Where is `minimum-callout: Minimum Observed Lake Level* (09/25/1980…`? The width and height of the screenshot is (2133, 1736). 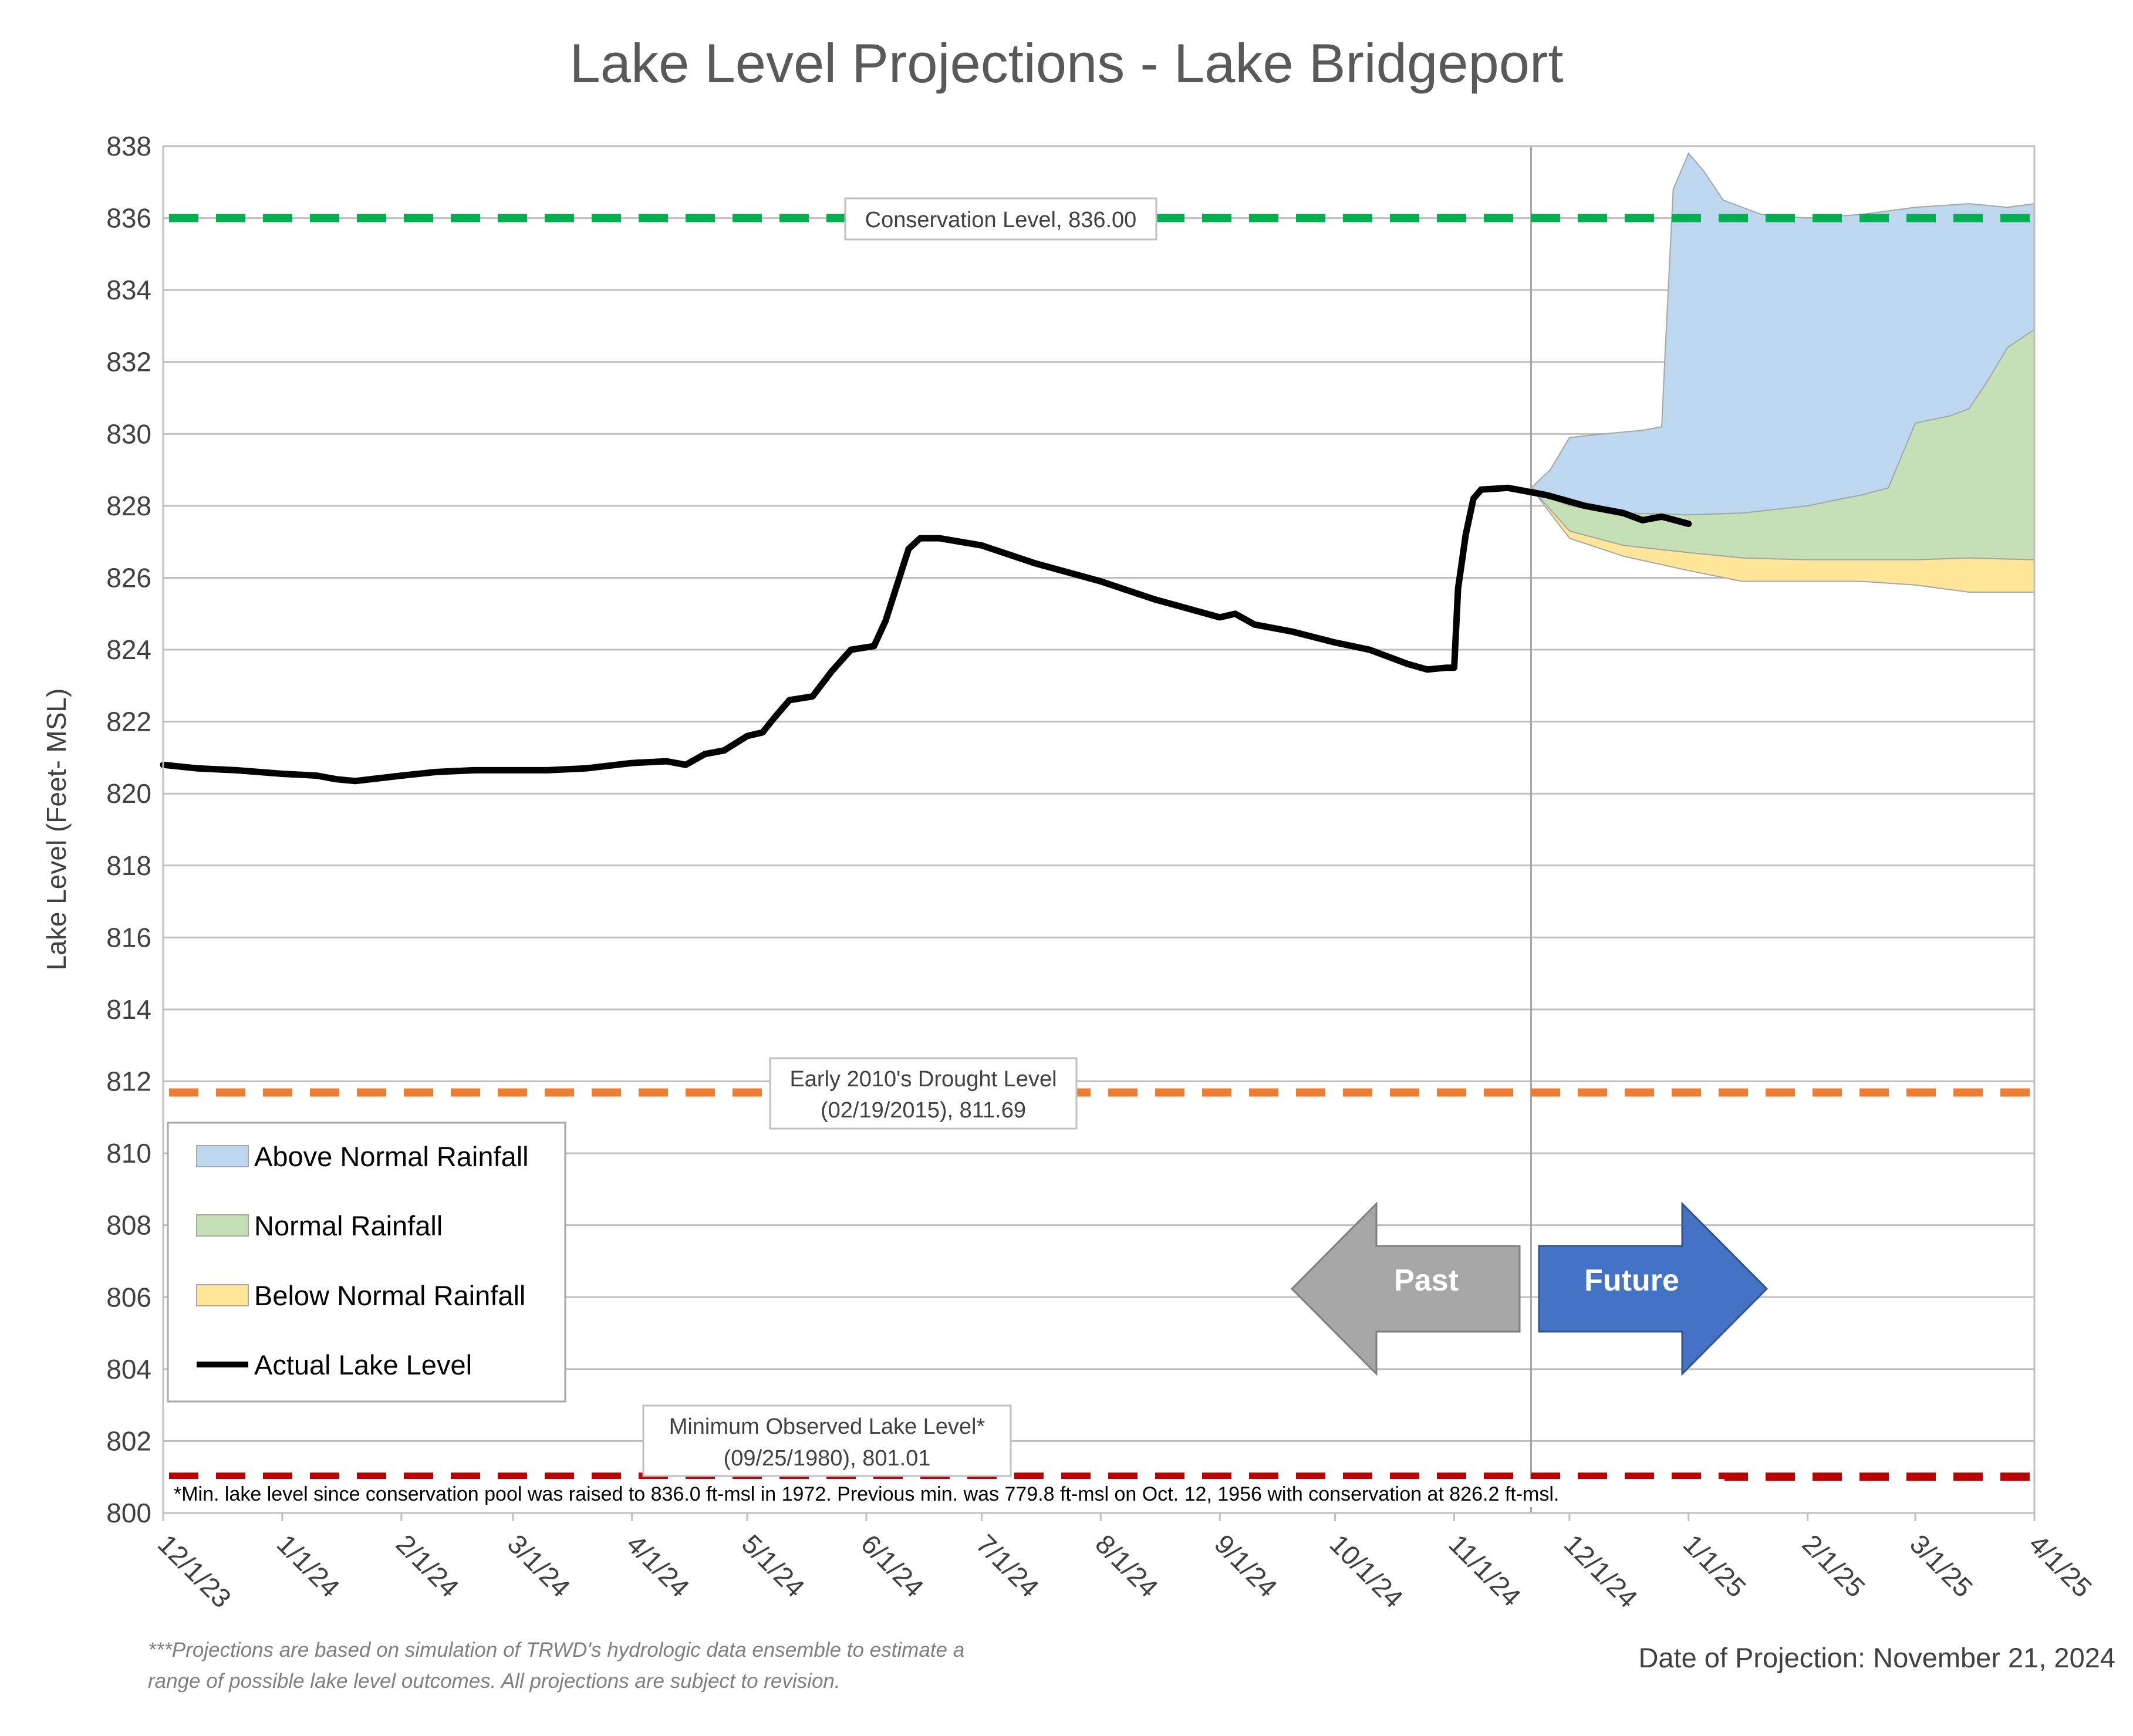 minimum-callout: Minimum Observed Lake Level* (09/25/1980… is located at coordinates (827, 1441).